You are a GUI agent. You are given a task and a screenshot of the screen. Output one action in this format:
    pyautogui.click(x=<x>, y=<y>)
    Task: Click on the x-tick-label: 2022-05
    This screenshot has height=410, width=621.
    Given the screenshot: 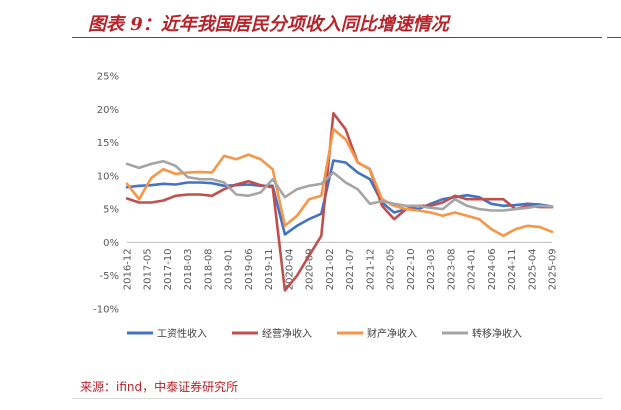 What is the action you would take?
    pyautogui.click(x=391, y=269)
    